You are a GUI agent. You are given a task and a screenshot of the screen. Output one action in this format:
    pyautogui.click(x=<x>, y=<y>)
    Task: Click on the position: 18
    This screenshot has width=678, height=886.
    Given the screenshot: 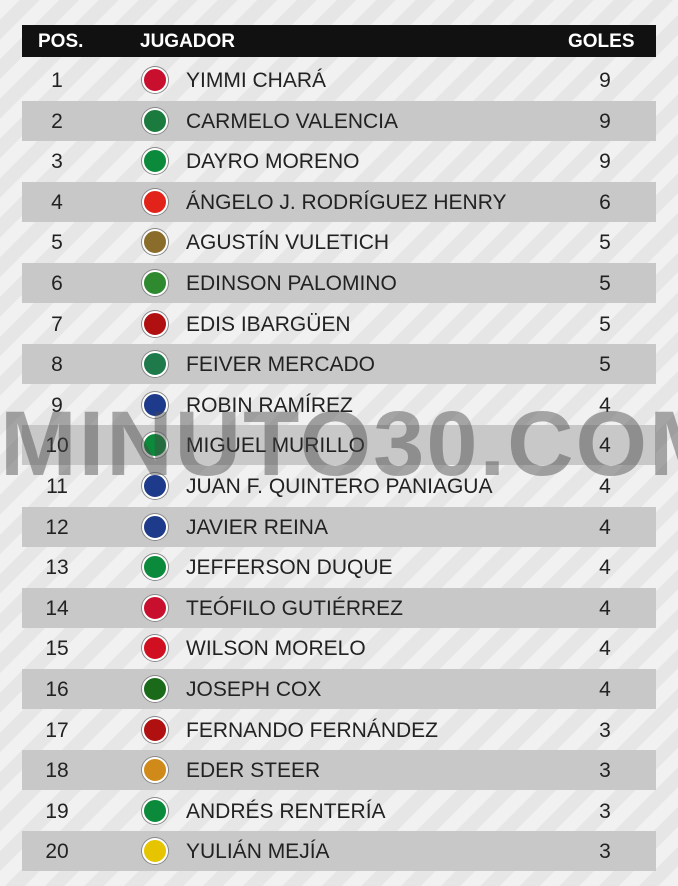 What is the action you would take?
    pyautogui.click(x=57, y=771)
    